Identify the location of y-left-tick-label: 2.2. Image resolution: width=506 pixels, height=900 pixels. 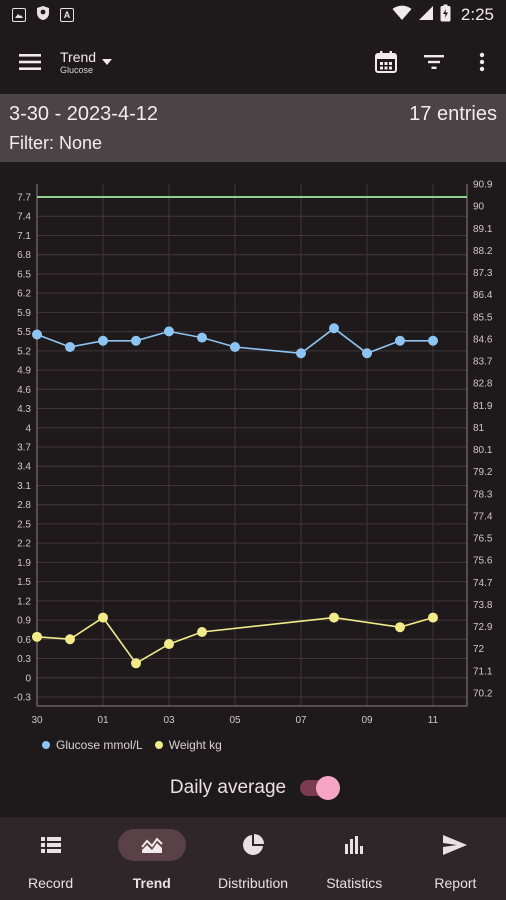
(24, 544).